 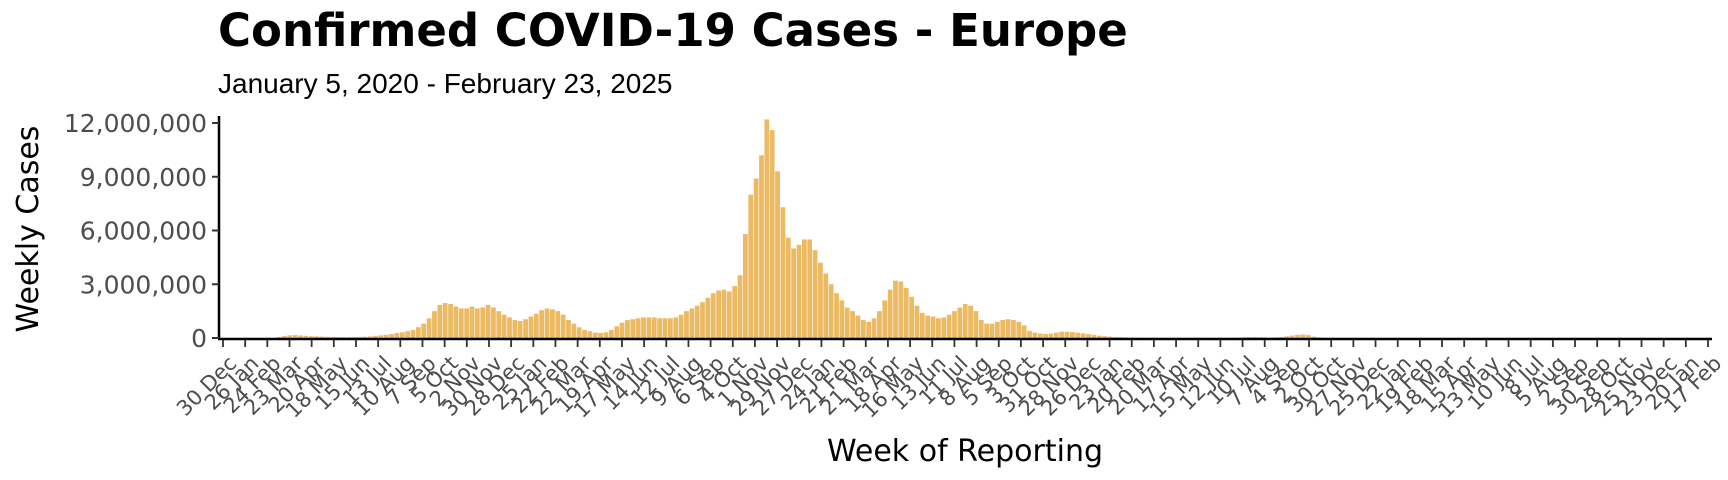 I want to click on y-tick-label: 9,000,000, so click(x=143, y=177).